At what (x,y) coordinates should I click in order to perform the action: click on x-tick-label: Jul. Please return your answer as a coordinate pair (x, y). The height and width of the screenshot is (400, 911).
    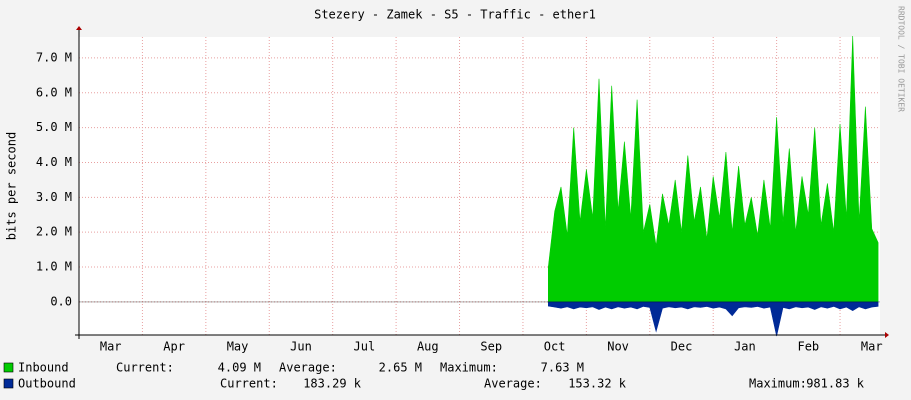
    Looking at the image, I should click on (365, 347).